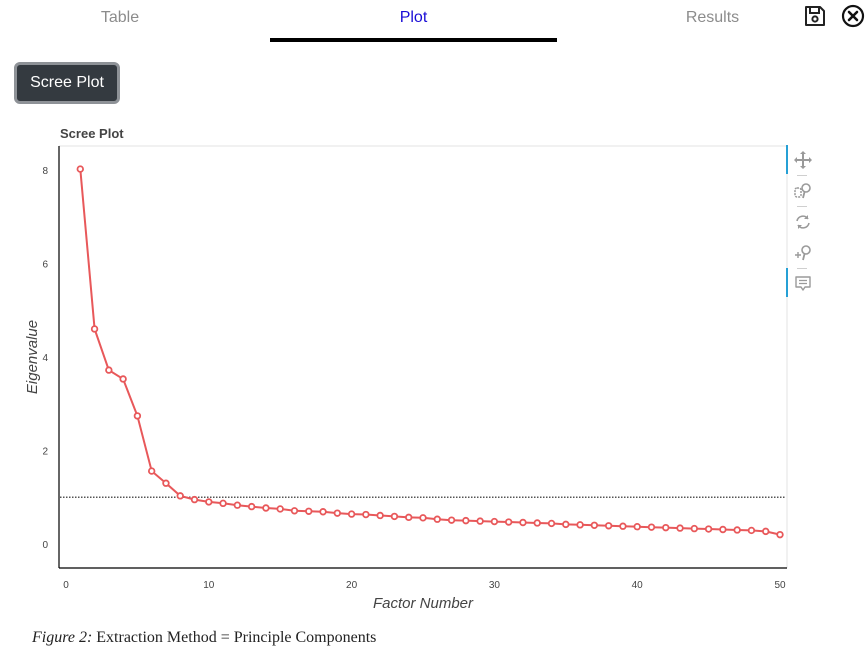 The width and height of the screenshot is (867, 658). Describe the element at coordinates (803, 284) in the screenshot. I see `hover-tooltip-icon` at that location.